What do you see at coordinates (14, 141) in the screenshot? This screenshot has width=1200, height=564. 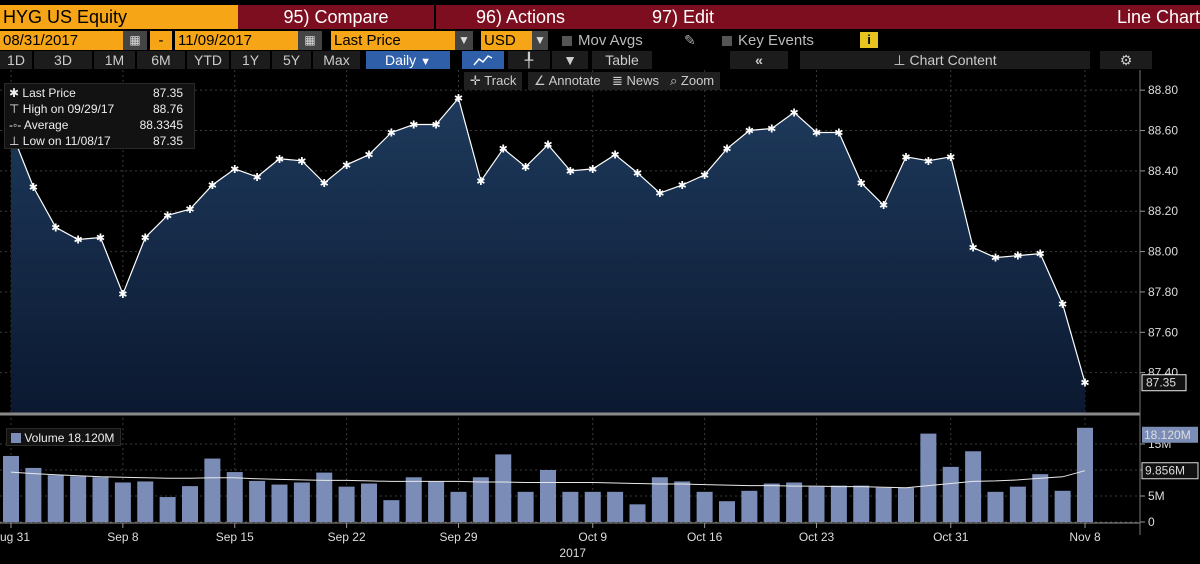 I see `low-icon: ⊥` at bounding box center [14, 141].